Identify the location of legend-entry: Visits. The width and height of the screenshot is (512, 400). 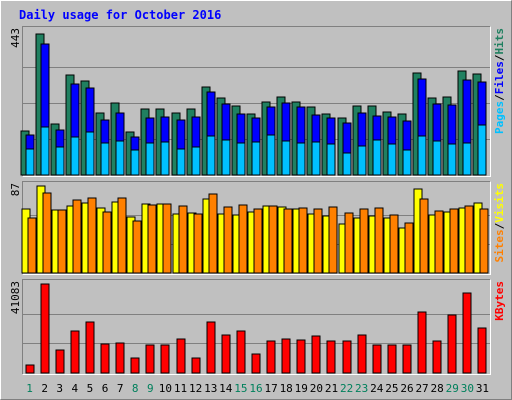
(499, 203).